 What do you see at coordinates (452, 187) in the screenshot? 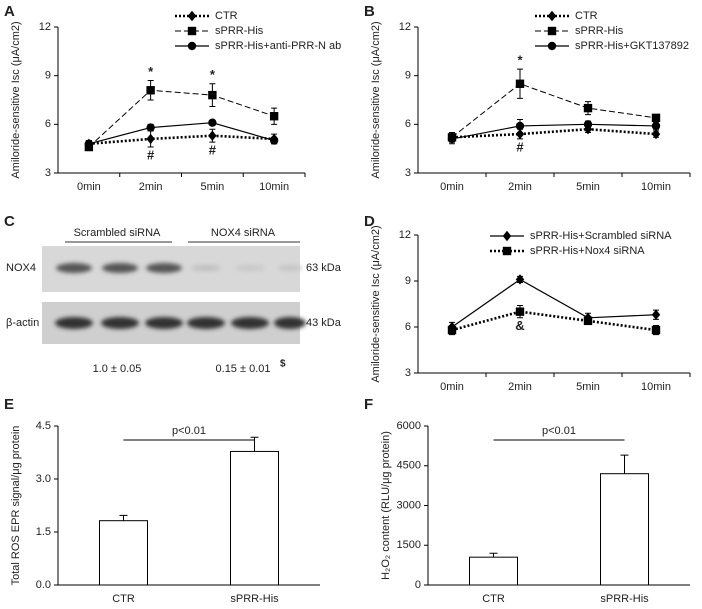
I see `x-tick-label: 0min` at bounding box center [452, 187].